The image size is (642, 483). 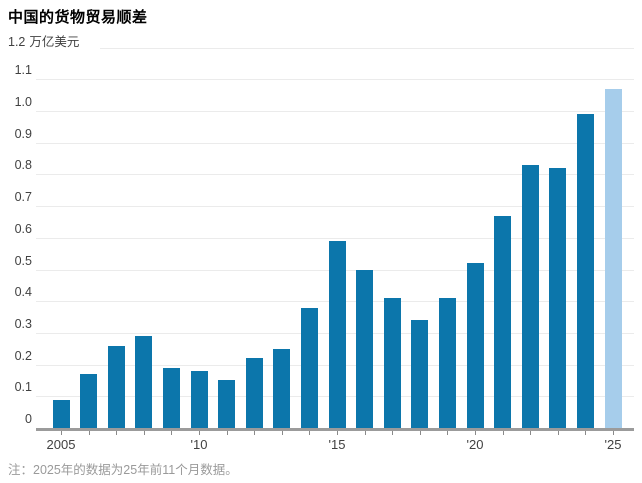 I want to click on bar-2009, so click(x=171, y=397).